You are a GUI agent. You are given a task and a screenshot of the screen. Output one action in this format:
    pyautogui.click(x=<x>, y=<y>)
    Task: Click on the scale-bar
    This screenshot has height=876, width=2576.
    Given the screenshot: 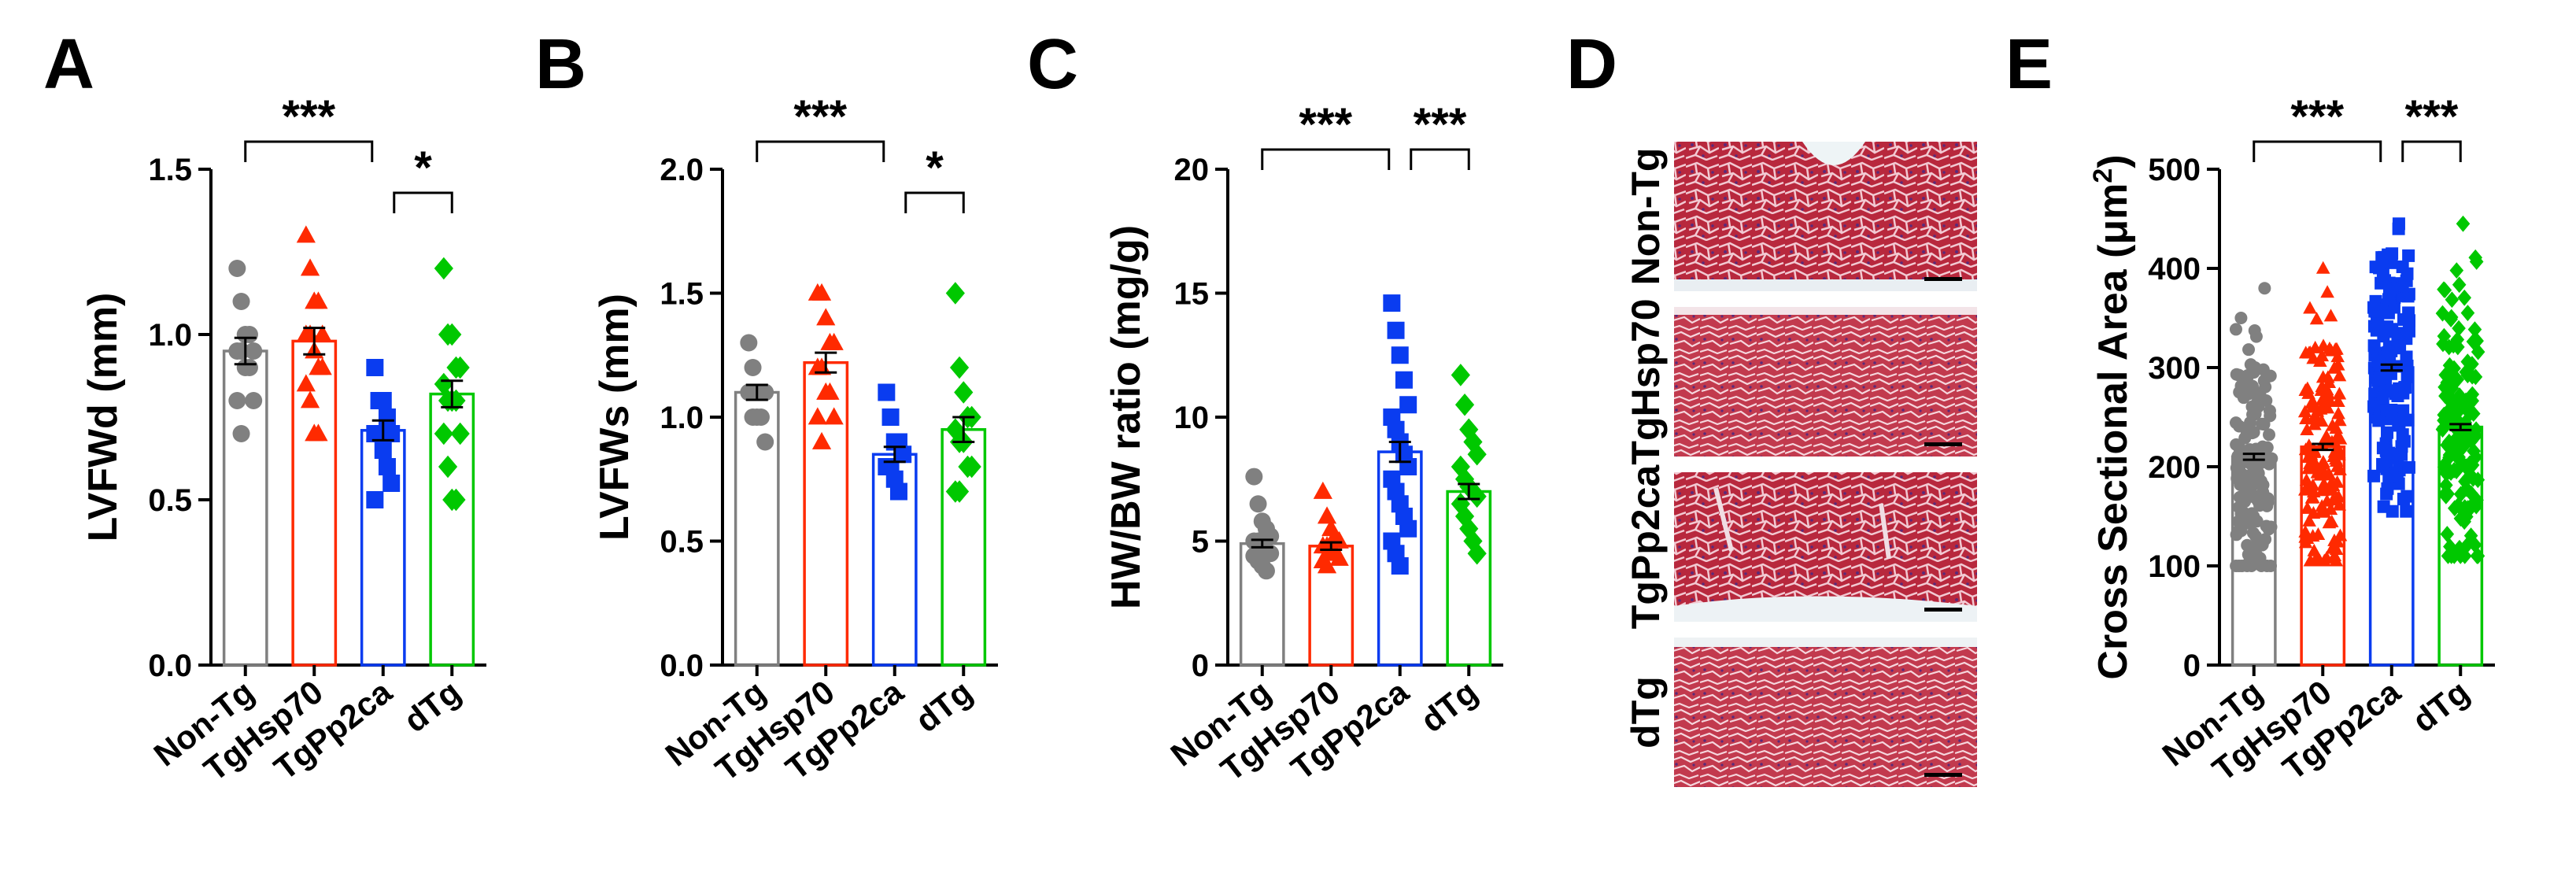 What is the action you would take?
    pyautogui.click(x=1943, y=610)
    